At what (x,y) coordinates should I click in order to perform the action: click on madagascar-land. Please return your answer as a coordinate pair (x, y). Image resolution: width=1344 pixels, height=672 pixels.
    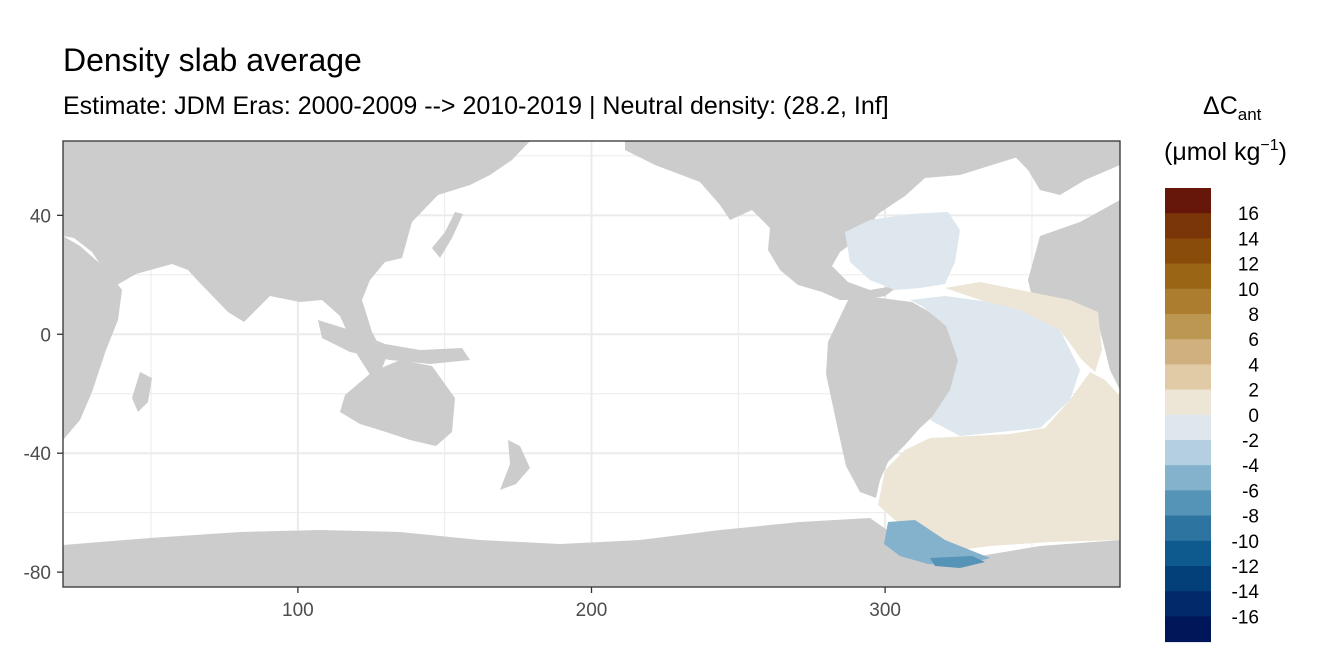
    Looking at the image, I should click on (142, 392).